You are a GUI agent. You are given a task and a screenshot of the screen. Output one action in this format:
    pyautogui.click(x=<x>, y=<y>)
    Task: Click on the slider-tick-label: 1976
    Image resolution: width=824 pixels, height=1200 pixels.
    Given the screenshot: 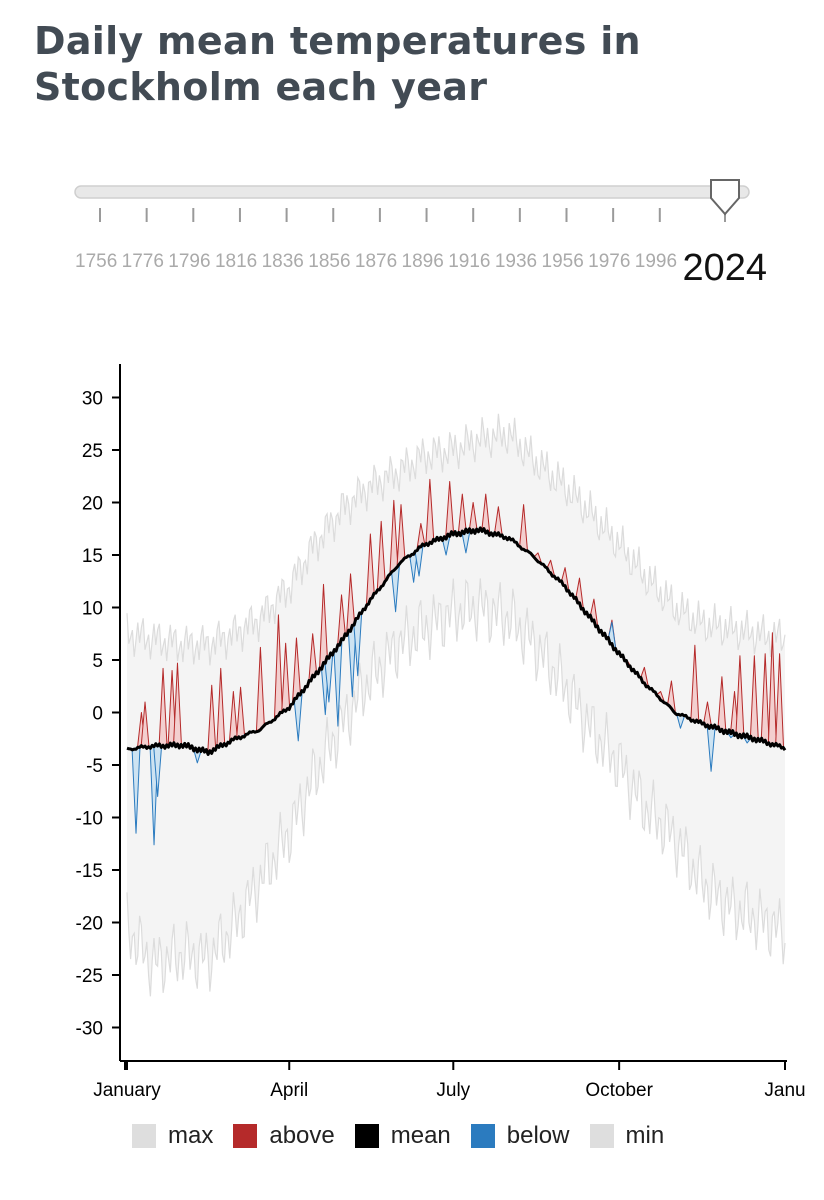 What is the action you would take?
    pyautogui.click(x=609, y=261)
    